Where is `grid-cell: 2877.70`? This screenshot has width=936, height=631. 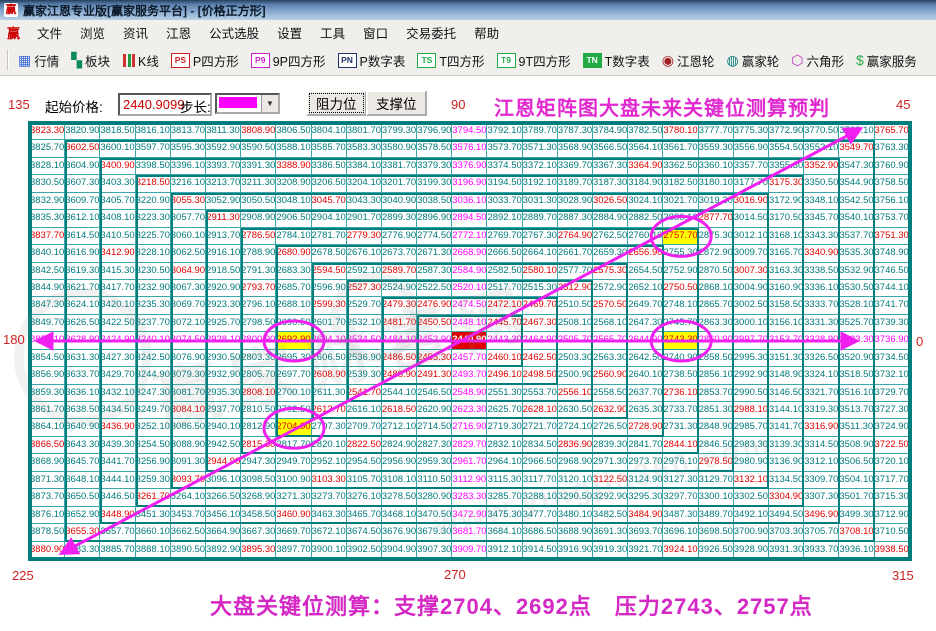
grid-cell: 2877.70 is located at coordinates (716, 219).